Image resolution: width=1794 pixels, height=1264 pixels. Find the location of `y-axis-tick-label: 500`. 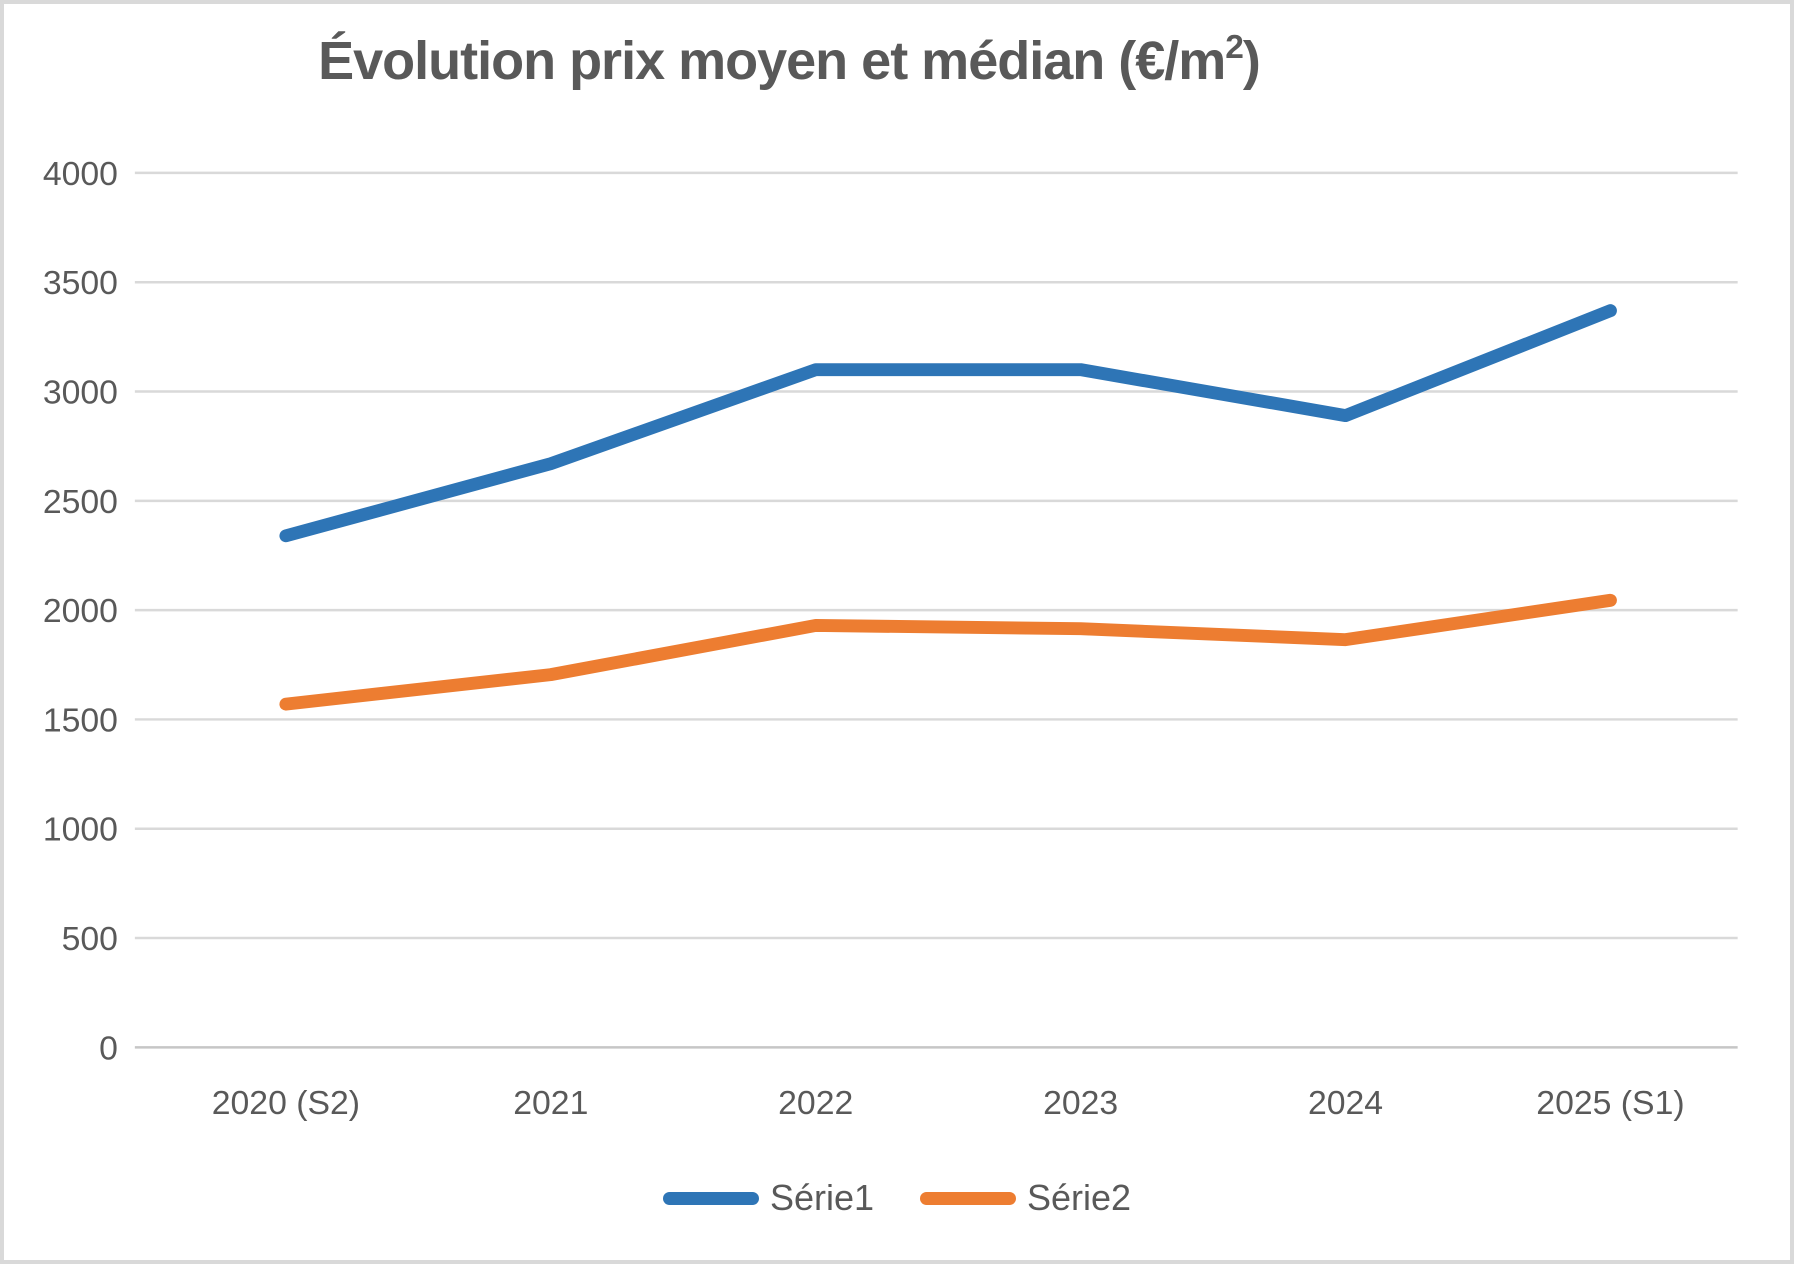

y-axis-tick-label: 500 is located at coordinates (90, 939).